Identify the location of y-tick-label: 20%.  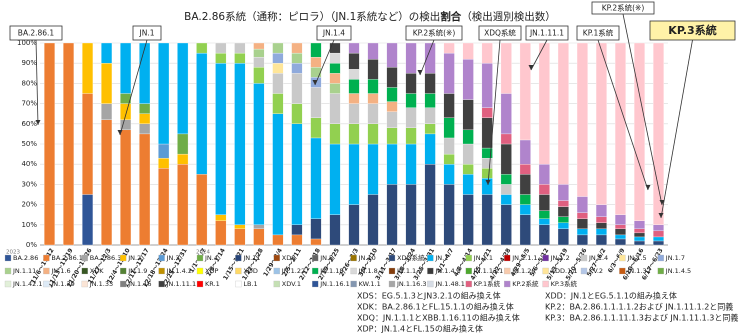
(29, 205).